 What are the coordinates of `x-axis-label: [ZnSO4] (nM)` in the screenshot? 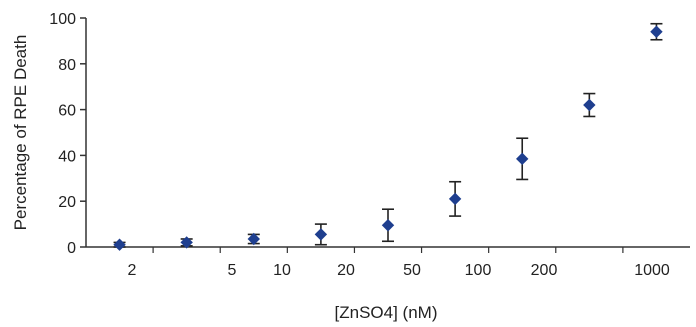 It's located at (386, 312).